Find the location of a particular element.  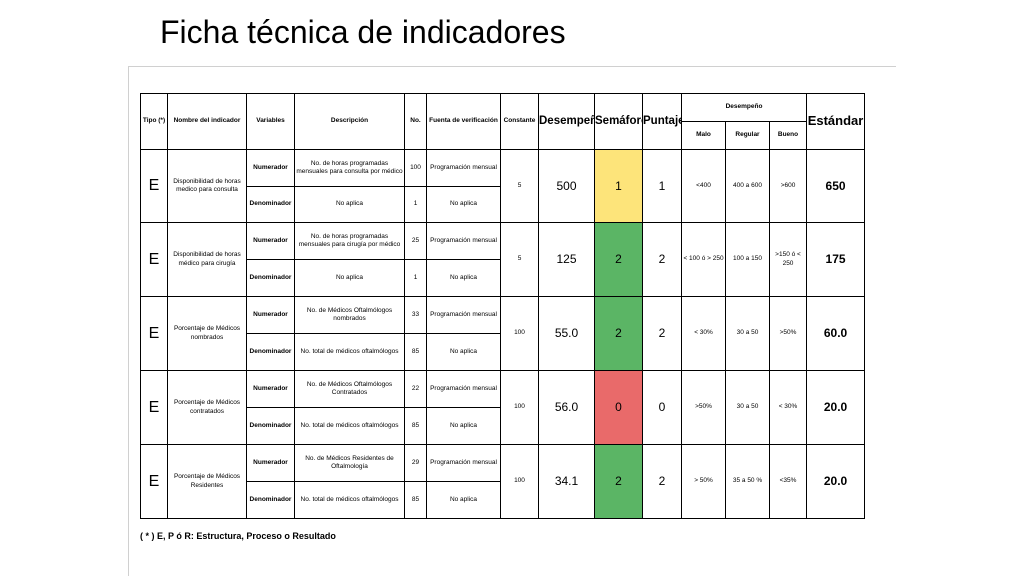

cell-num-no: 22 is located at coordinates (415, 389).